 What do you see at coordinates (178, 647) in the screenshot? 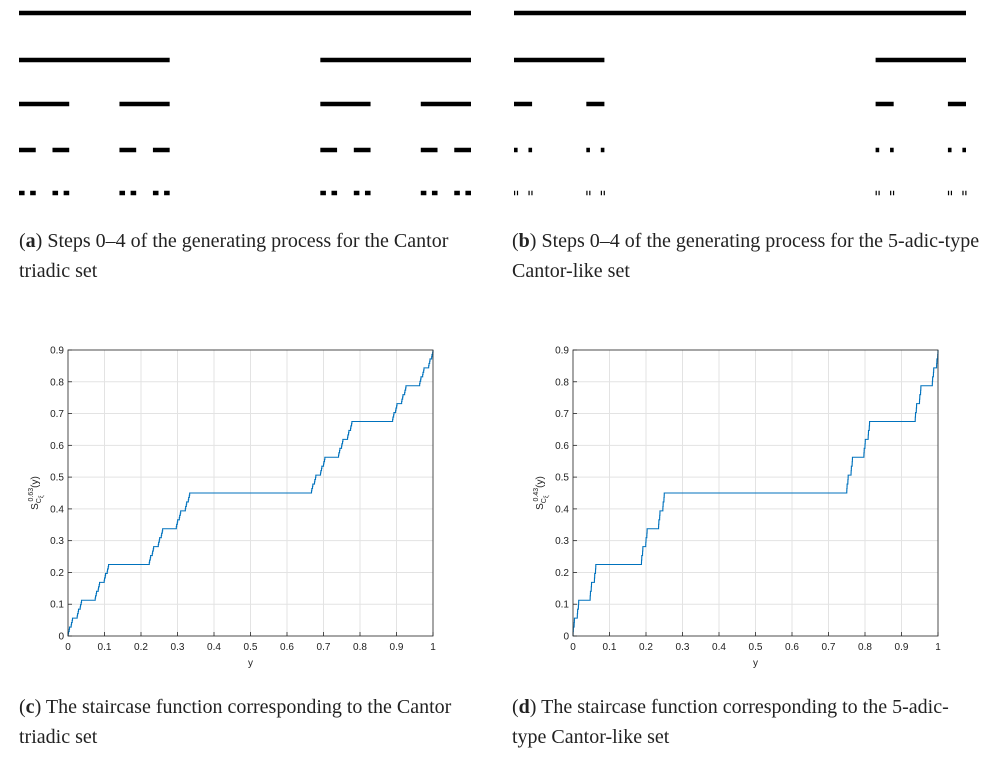
I see `x-tick-label: 0.3` at bounding box center [178, 647].